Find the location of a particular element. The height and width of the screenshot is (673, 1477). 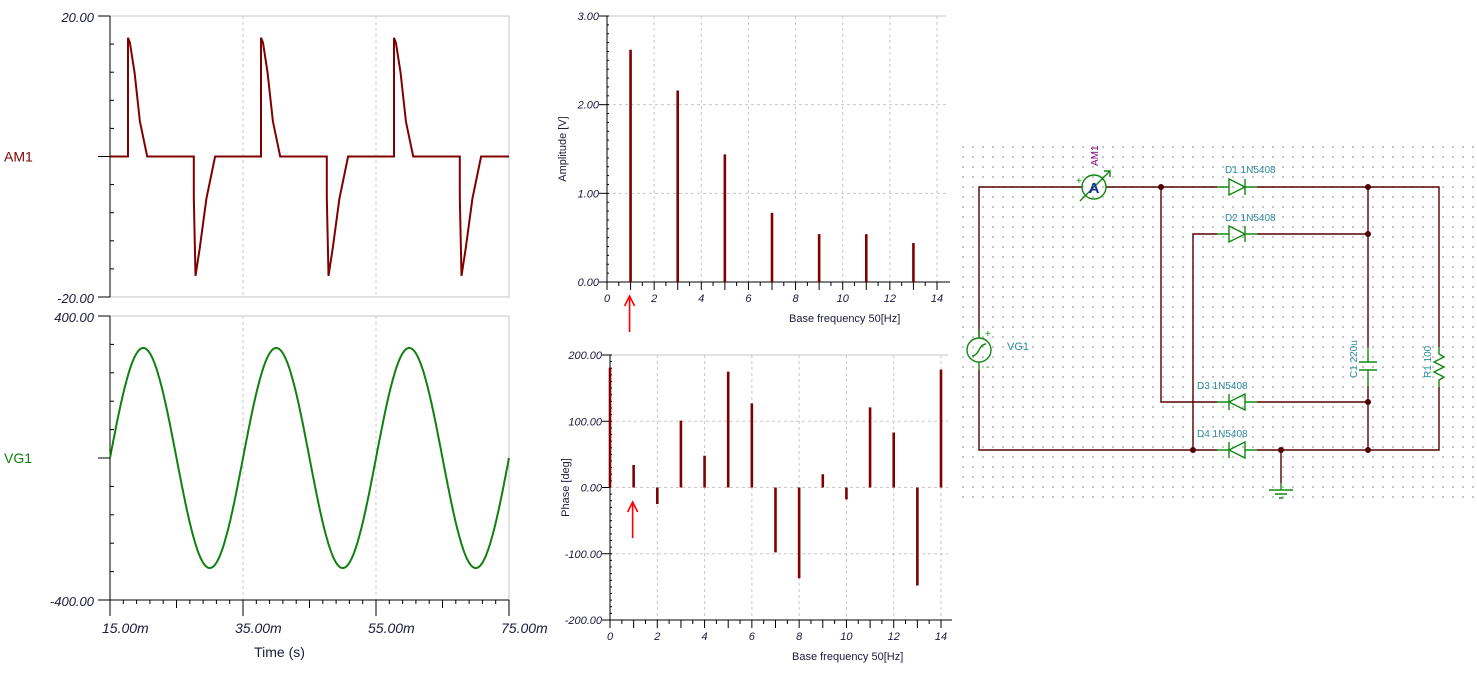

wire-d2-left is located at coordinates (1204, 341).